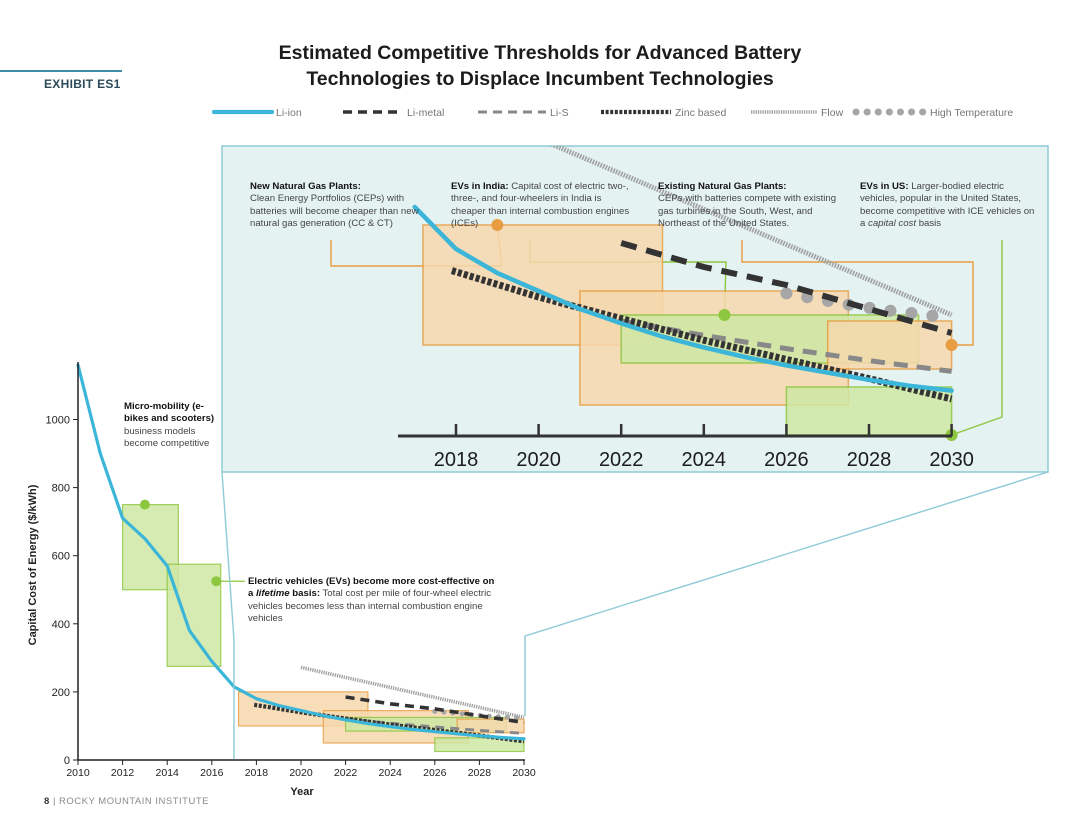  Describe the element at coordinates (892, 224) in the screenshot. I see `annotation-us-italic: capital cost` at that location.